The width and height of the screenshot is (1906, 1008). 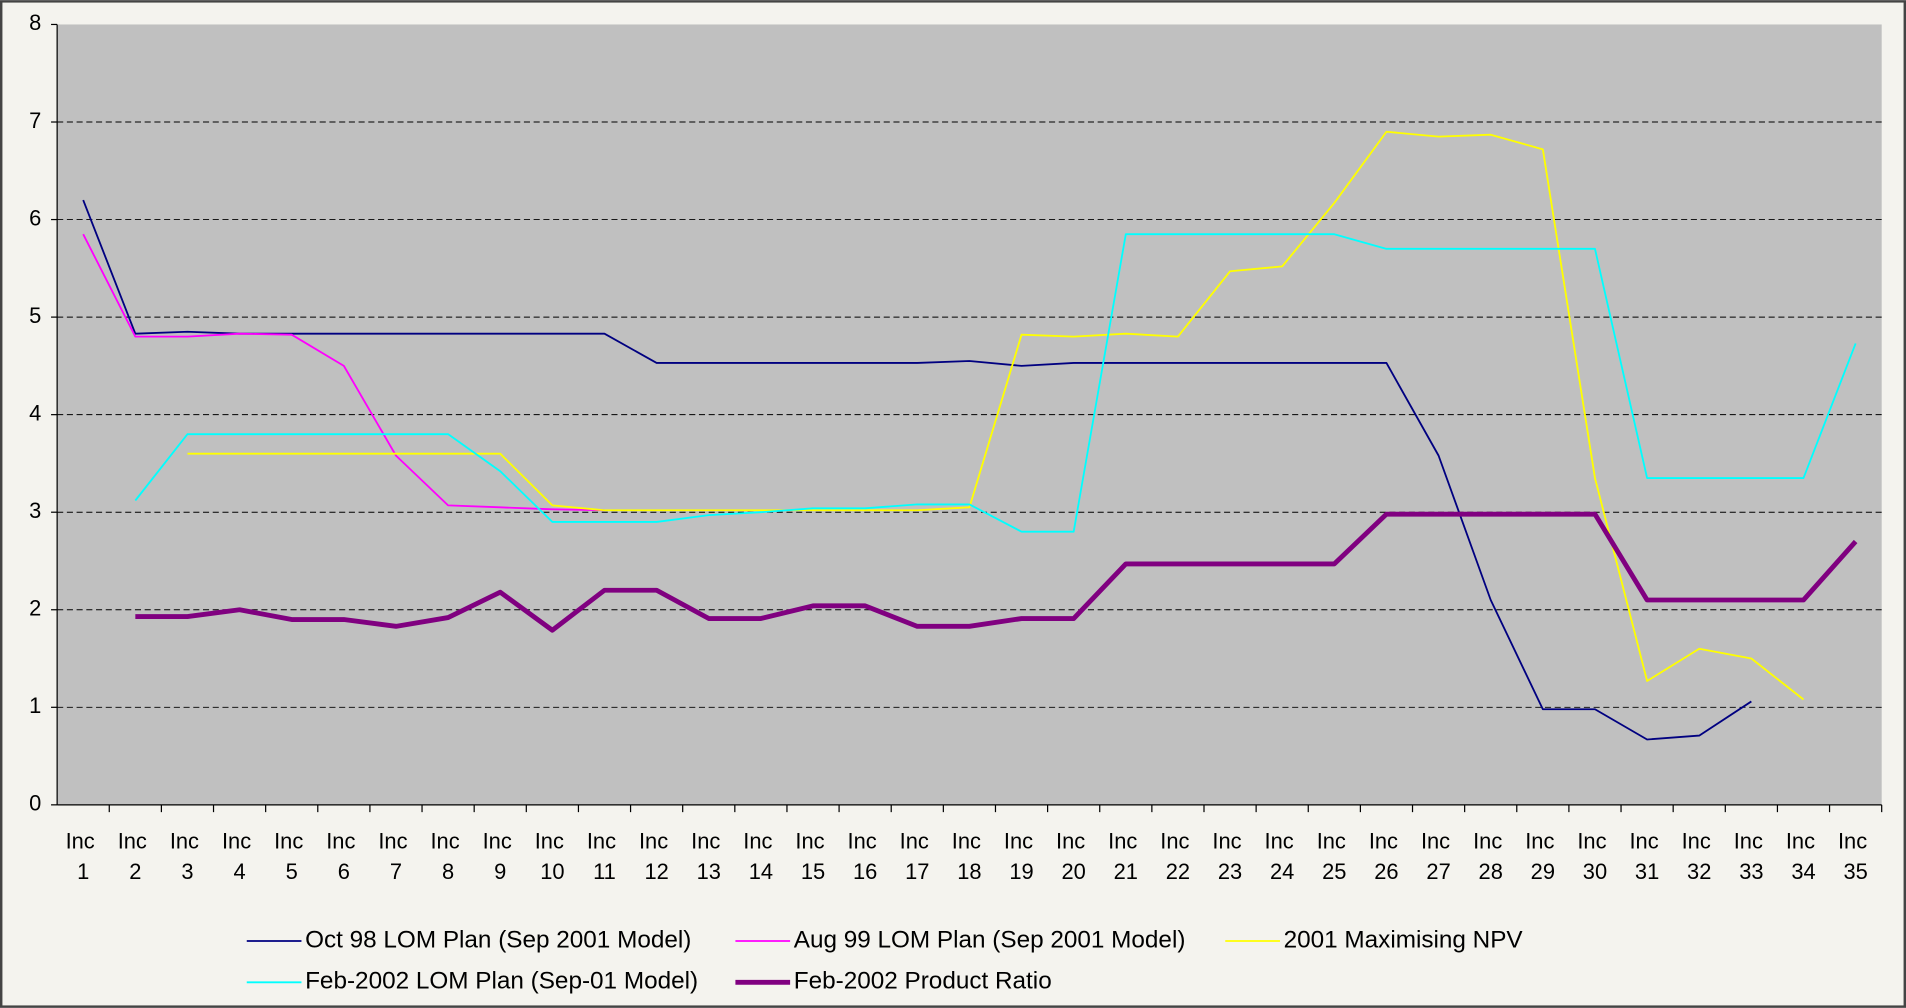 What do you see at coordinates (1334, 855) in the screenshot?
I see `x-tick-label: Inc 25` at bounding box center [1334, 855].